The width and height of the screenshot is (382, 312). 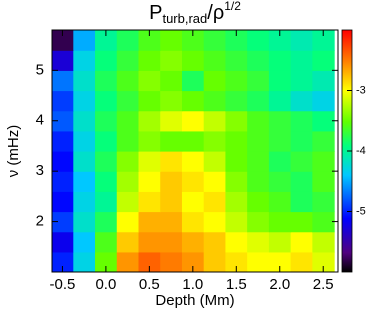 I want to click on title-sub: turb,rad, so click(x=184, y=18).